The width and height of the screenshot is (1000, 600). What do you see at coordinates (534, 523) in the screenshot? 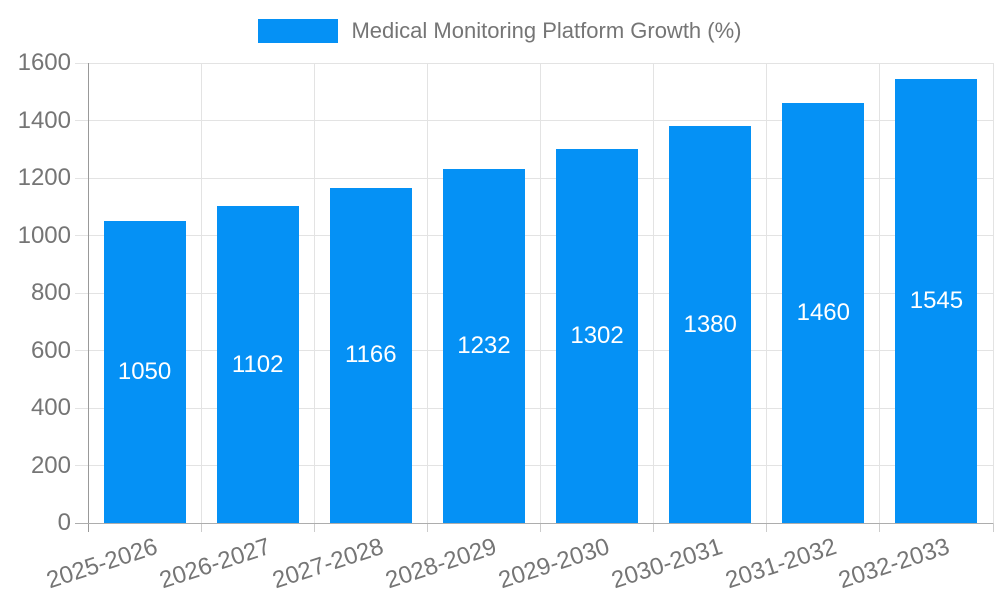
I see `x-axis-line` at bounding box center [534, 523].